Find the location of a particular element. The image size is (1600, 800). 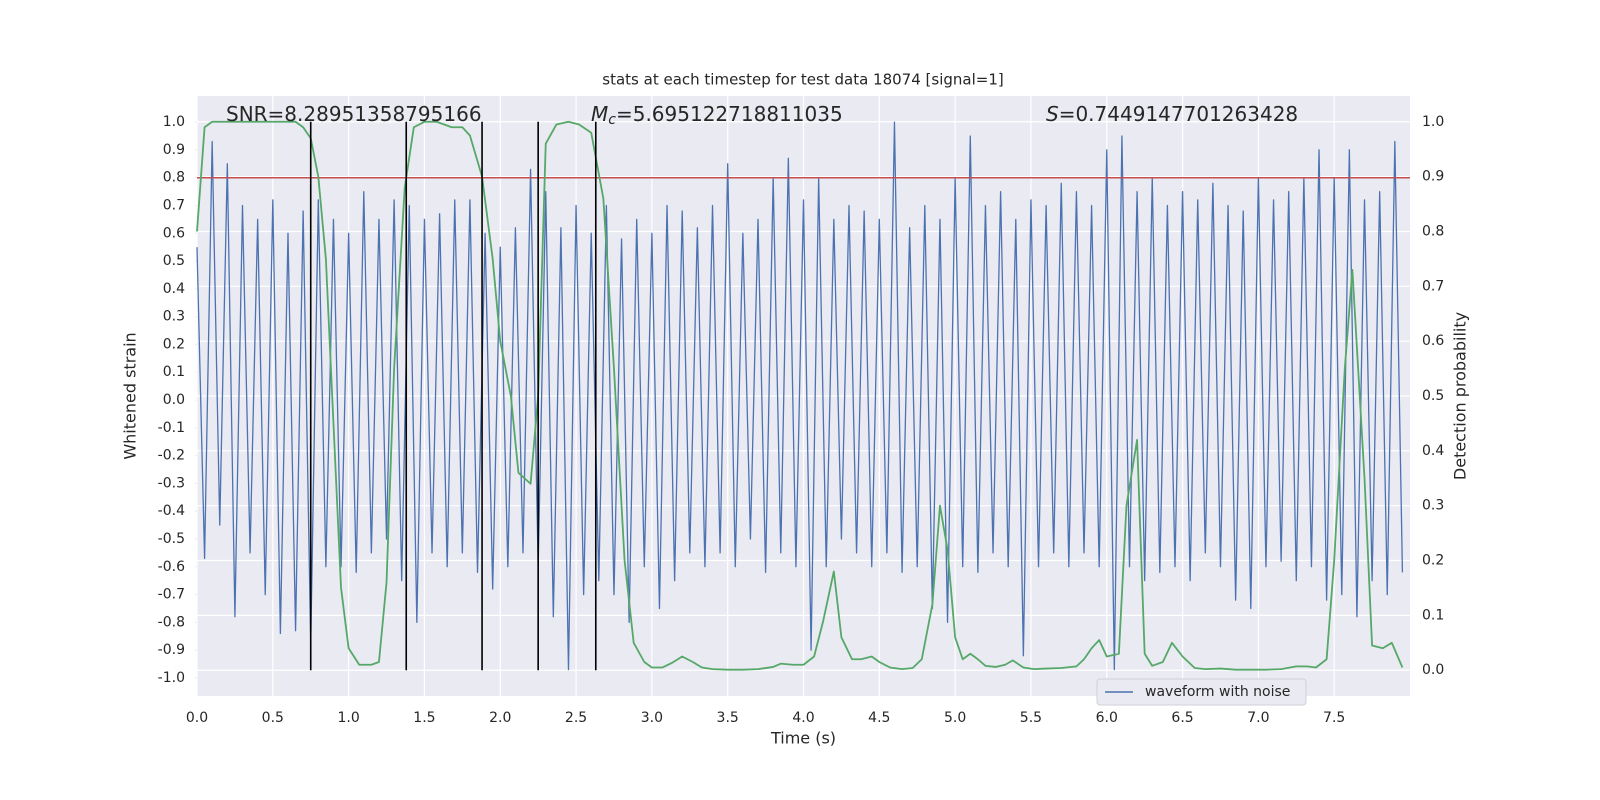

y-tick-label: 0.8 is located at coordinates (174, 178).